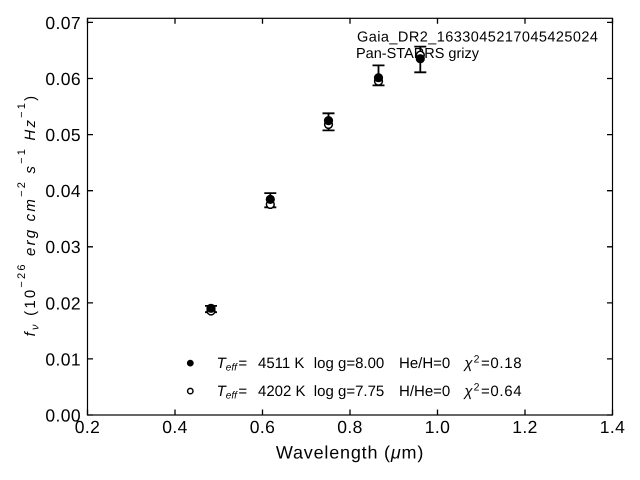 This screenshot has width=640, height=480. I want to click on svg-text: log g=7.75, so click(349, 391).